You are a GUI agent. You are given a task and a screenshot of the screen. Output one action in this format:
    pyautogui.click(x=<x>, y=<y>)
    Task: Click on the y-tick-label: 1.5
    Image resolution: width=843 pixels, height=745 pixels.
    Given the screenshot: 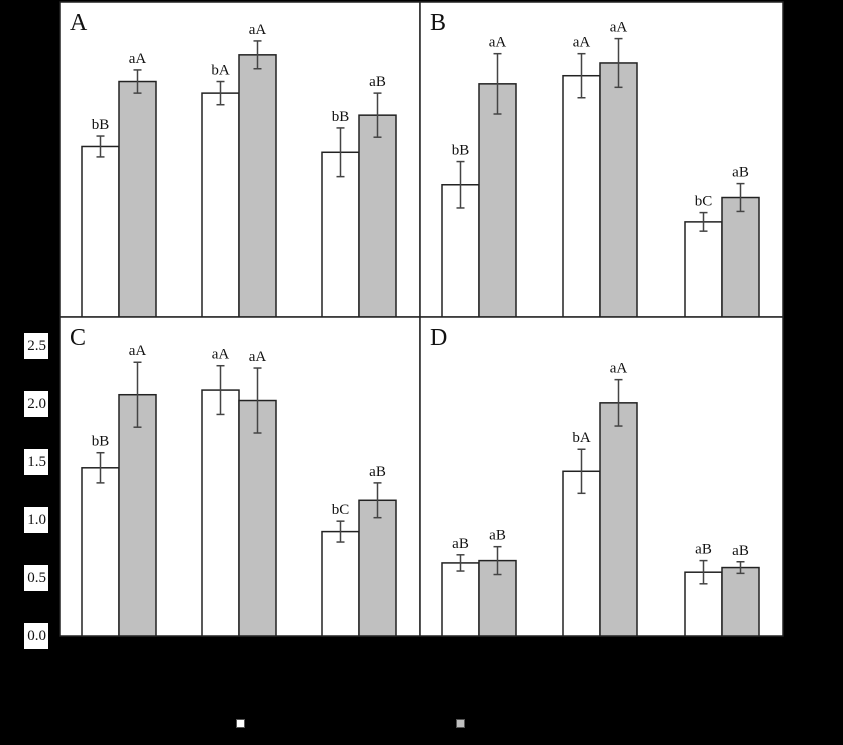 What is the action you would take?
    pyautogui.click(x=36, y=462)
    